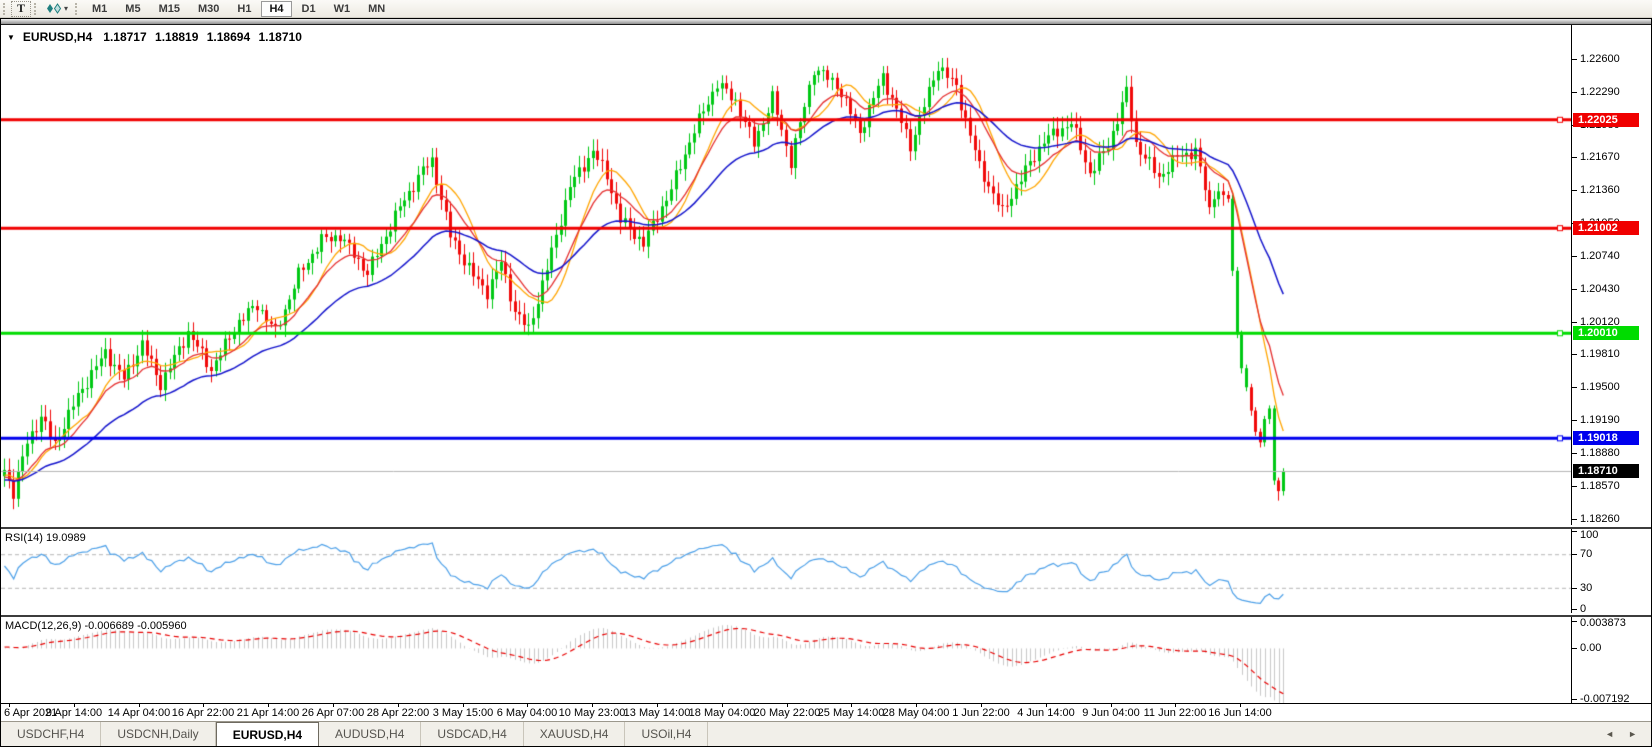 This screenshot has width=1652, height=747. Describe the element at coordinates (342, 9) in the screenshot. I see `timeframe-button-W1: W1` at that location.